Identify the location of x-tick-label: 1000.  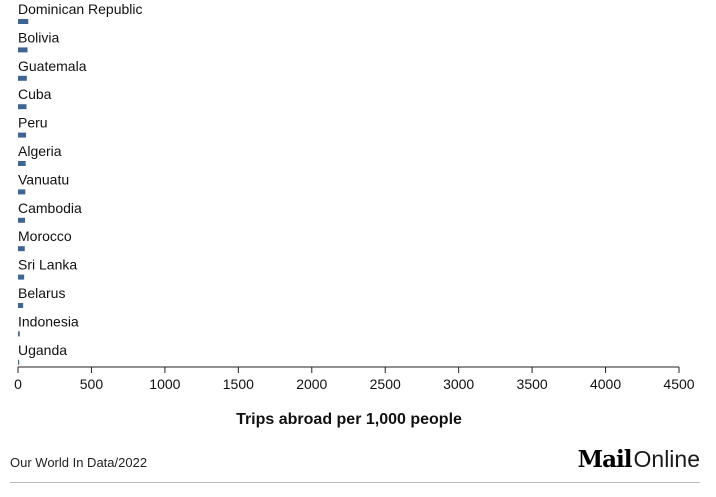
(164, 384).